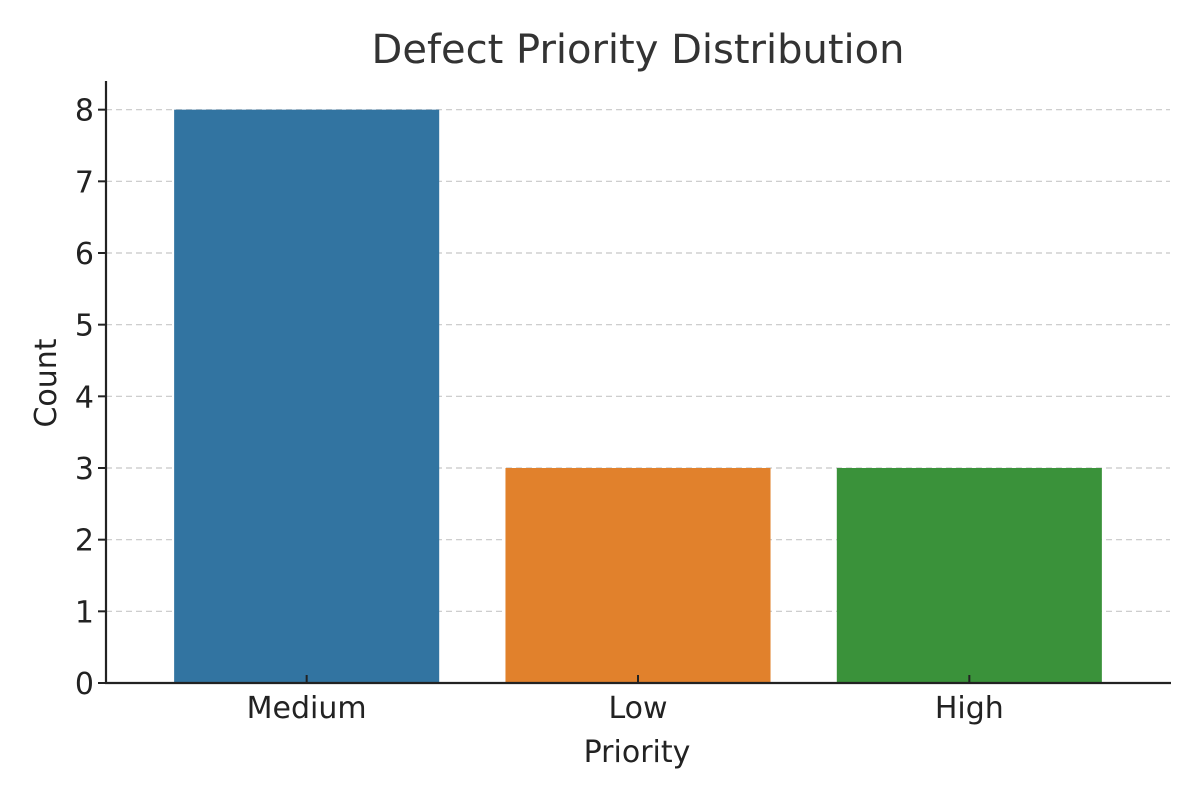 This screenshot has height=800, width=1200. What do you see at coordinates (84, 469) in the screenshot?
I see `y-tick-label-3: 3` at bounding box center [84, 469].